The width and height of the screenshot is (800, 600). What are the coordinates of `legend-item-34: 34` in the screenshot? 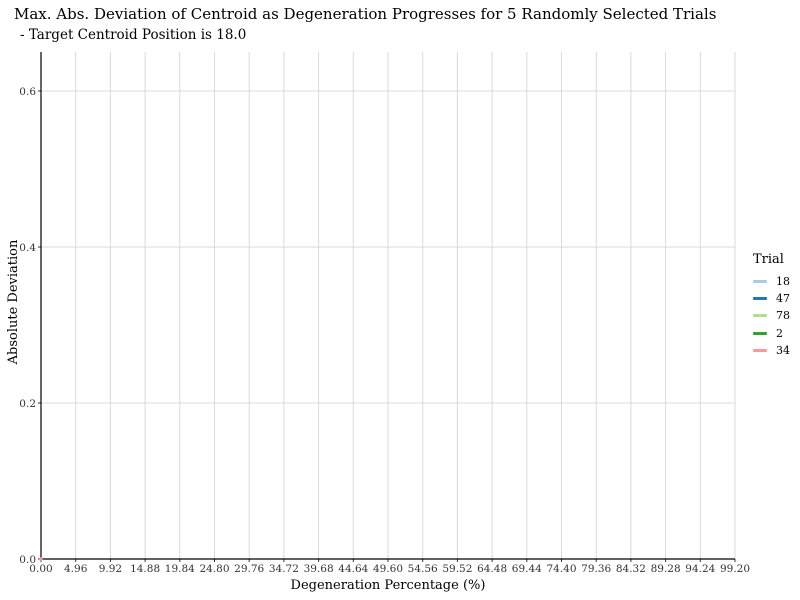 It's located at (771, 350).